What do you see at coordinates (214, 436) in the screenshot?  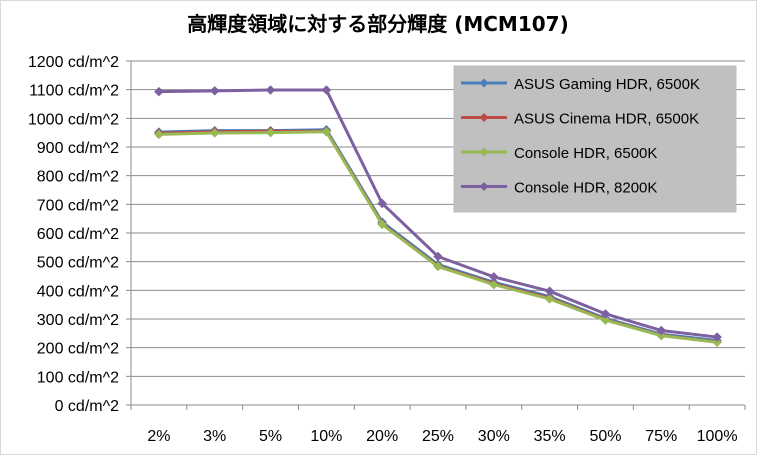 I see `x-tick-label: 3%` at bounding box center [214, 436].